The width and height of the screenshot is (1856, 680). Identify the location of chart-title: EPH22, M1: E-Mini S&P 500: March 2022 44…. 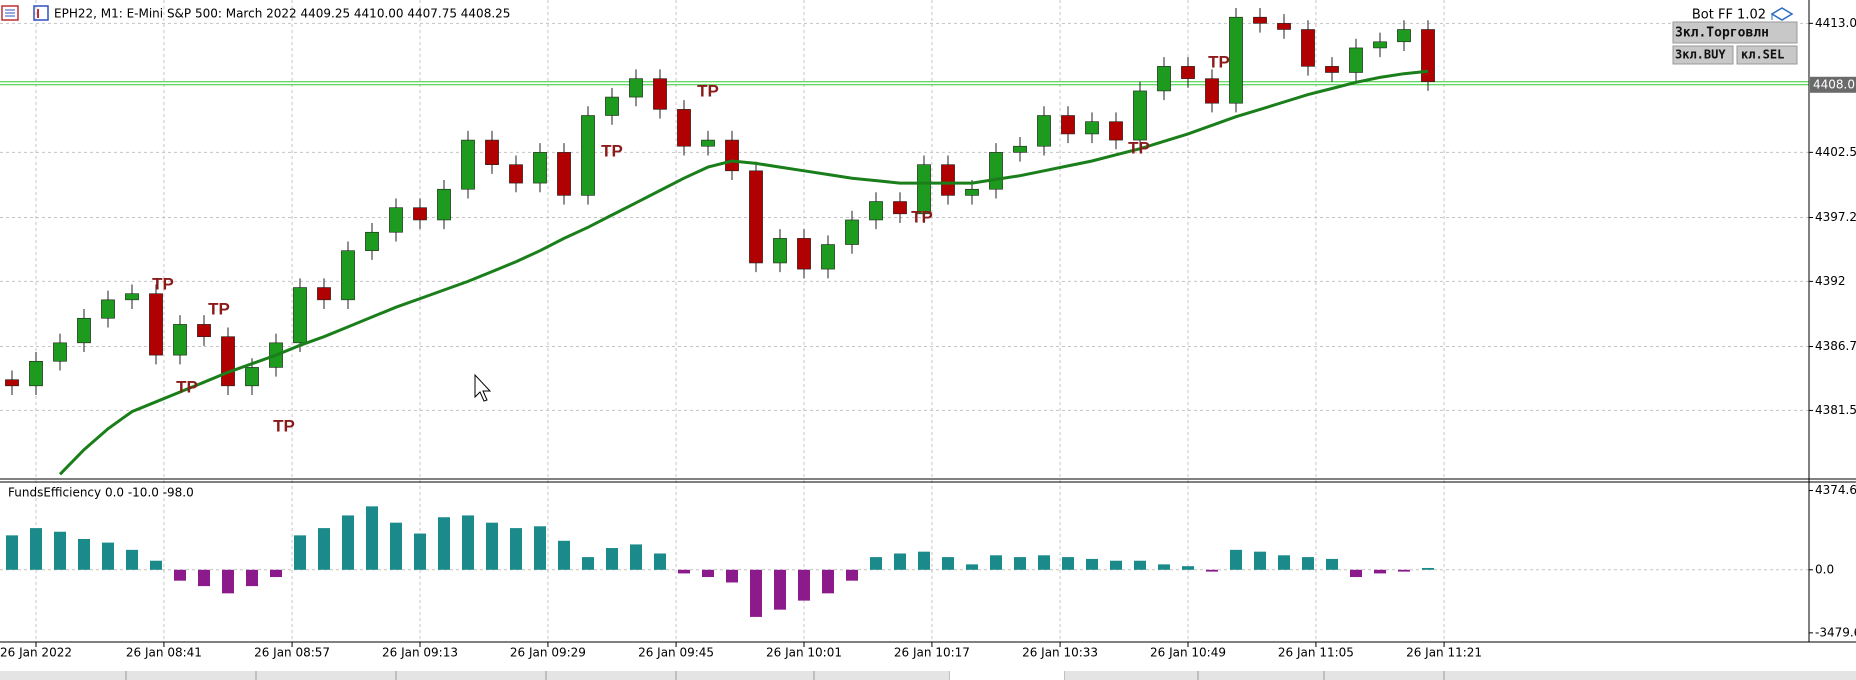
(282, 14).